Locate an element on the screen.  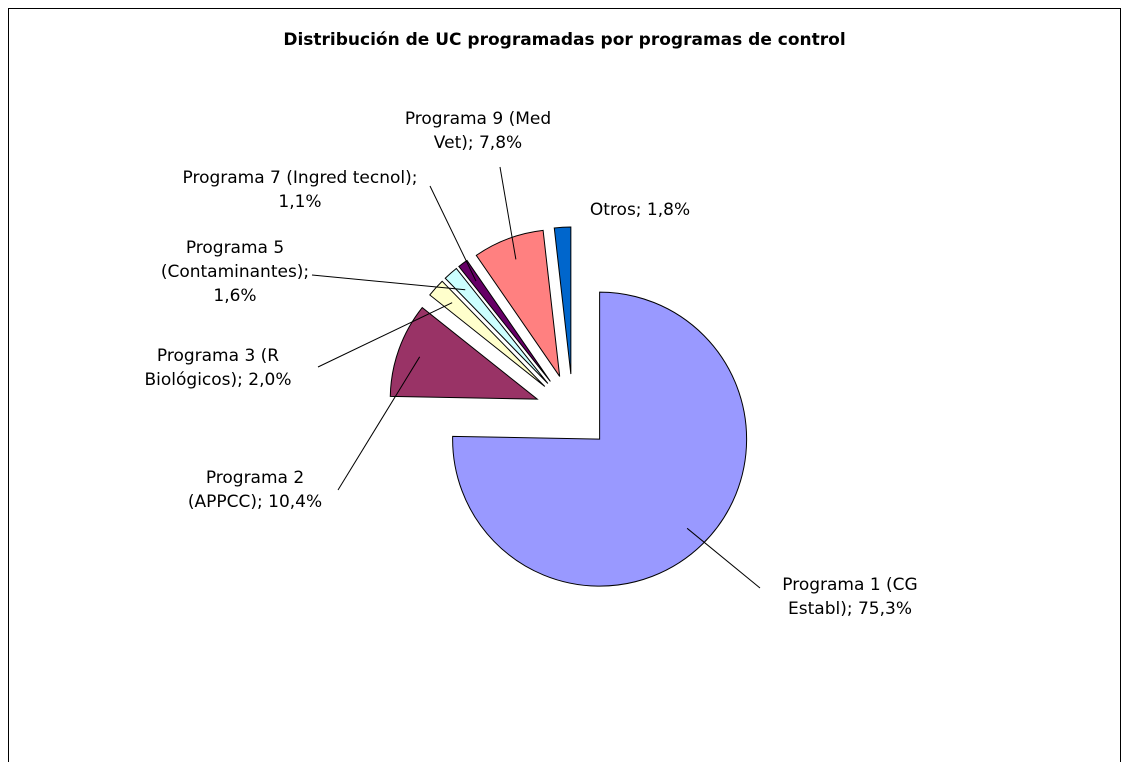
data-label: Programa 9 (Med Vet); 7,8% is located at coordinates (478, 131).